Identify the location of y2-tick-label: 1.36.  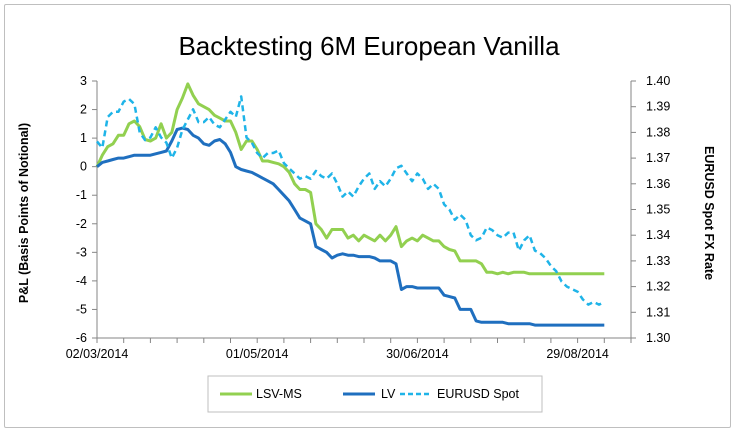
(658, 184).